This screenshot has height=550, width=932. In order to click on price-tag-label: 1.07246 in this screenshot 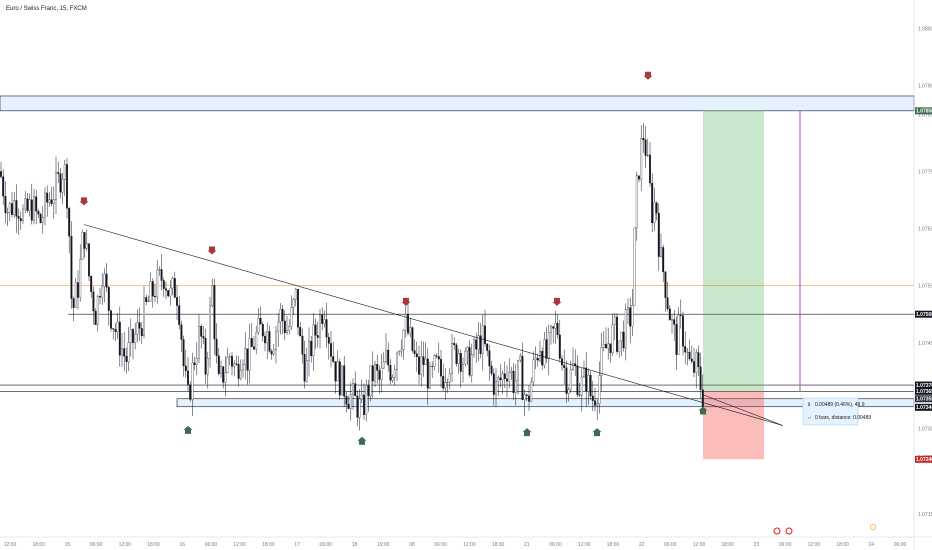, I will do `click(924, 460)`.